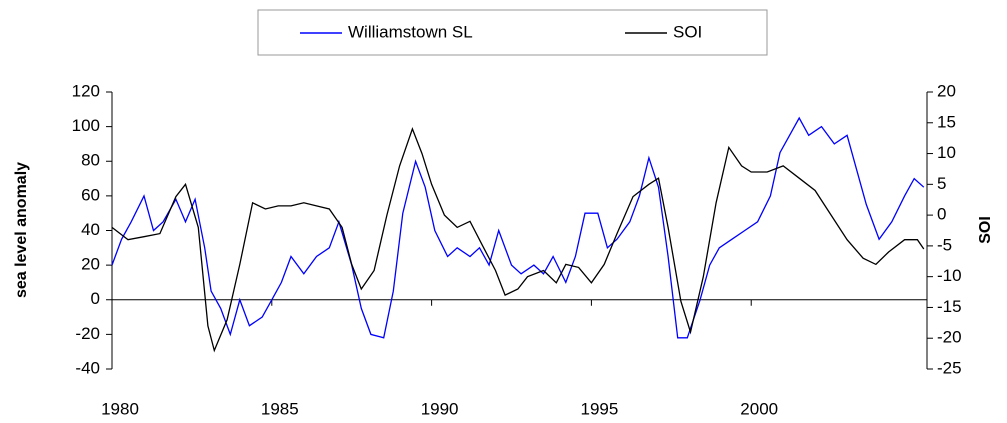  What do you see at coordinates (759, 408) in the screenshot?
I see `x-tick-label: 2000` at bounding box center [759, 408].